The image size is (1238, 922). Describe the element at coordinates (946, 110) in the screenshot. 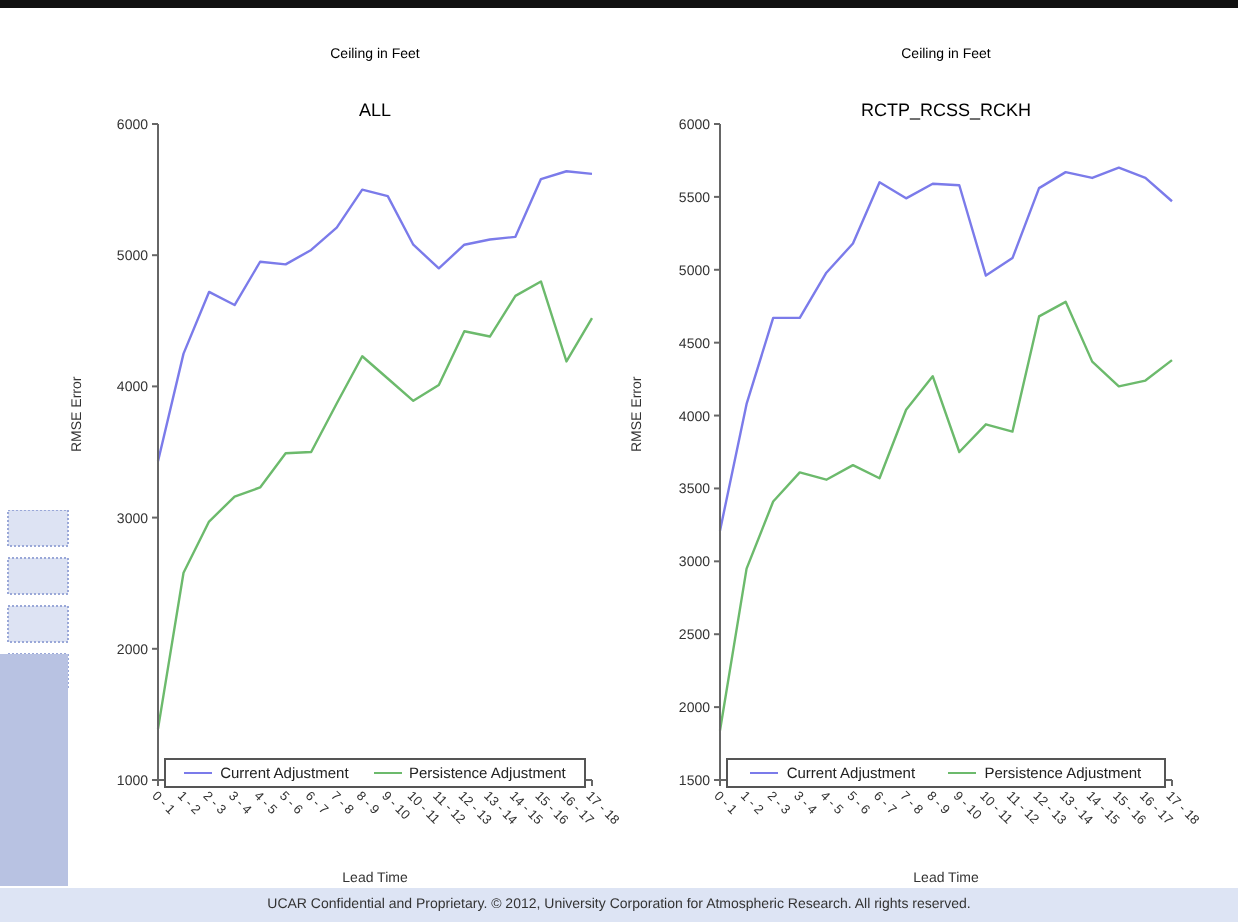

I see `chart-subtitle: RCTP_RCSS_RCKH` at that location.